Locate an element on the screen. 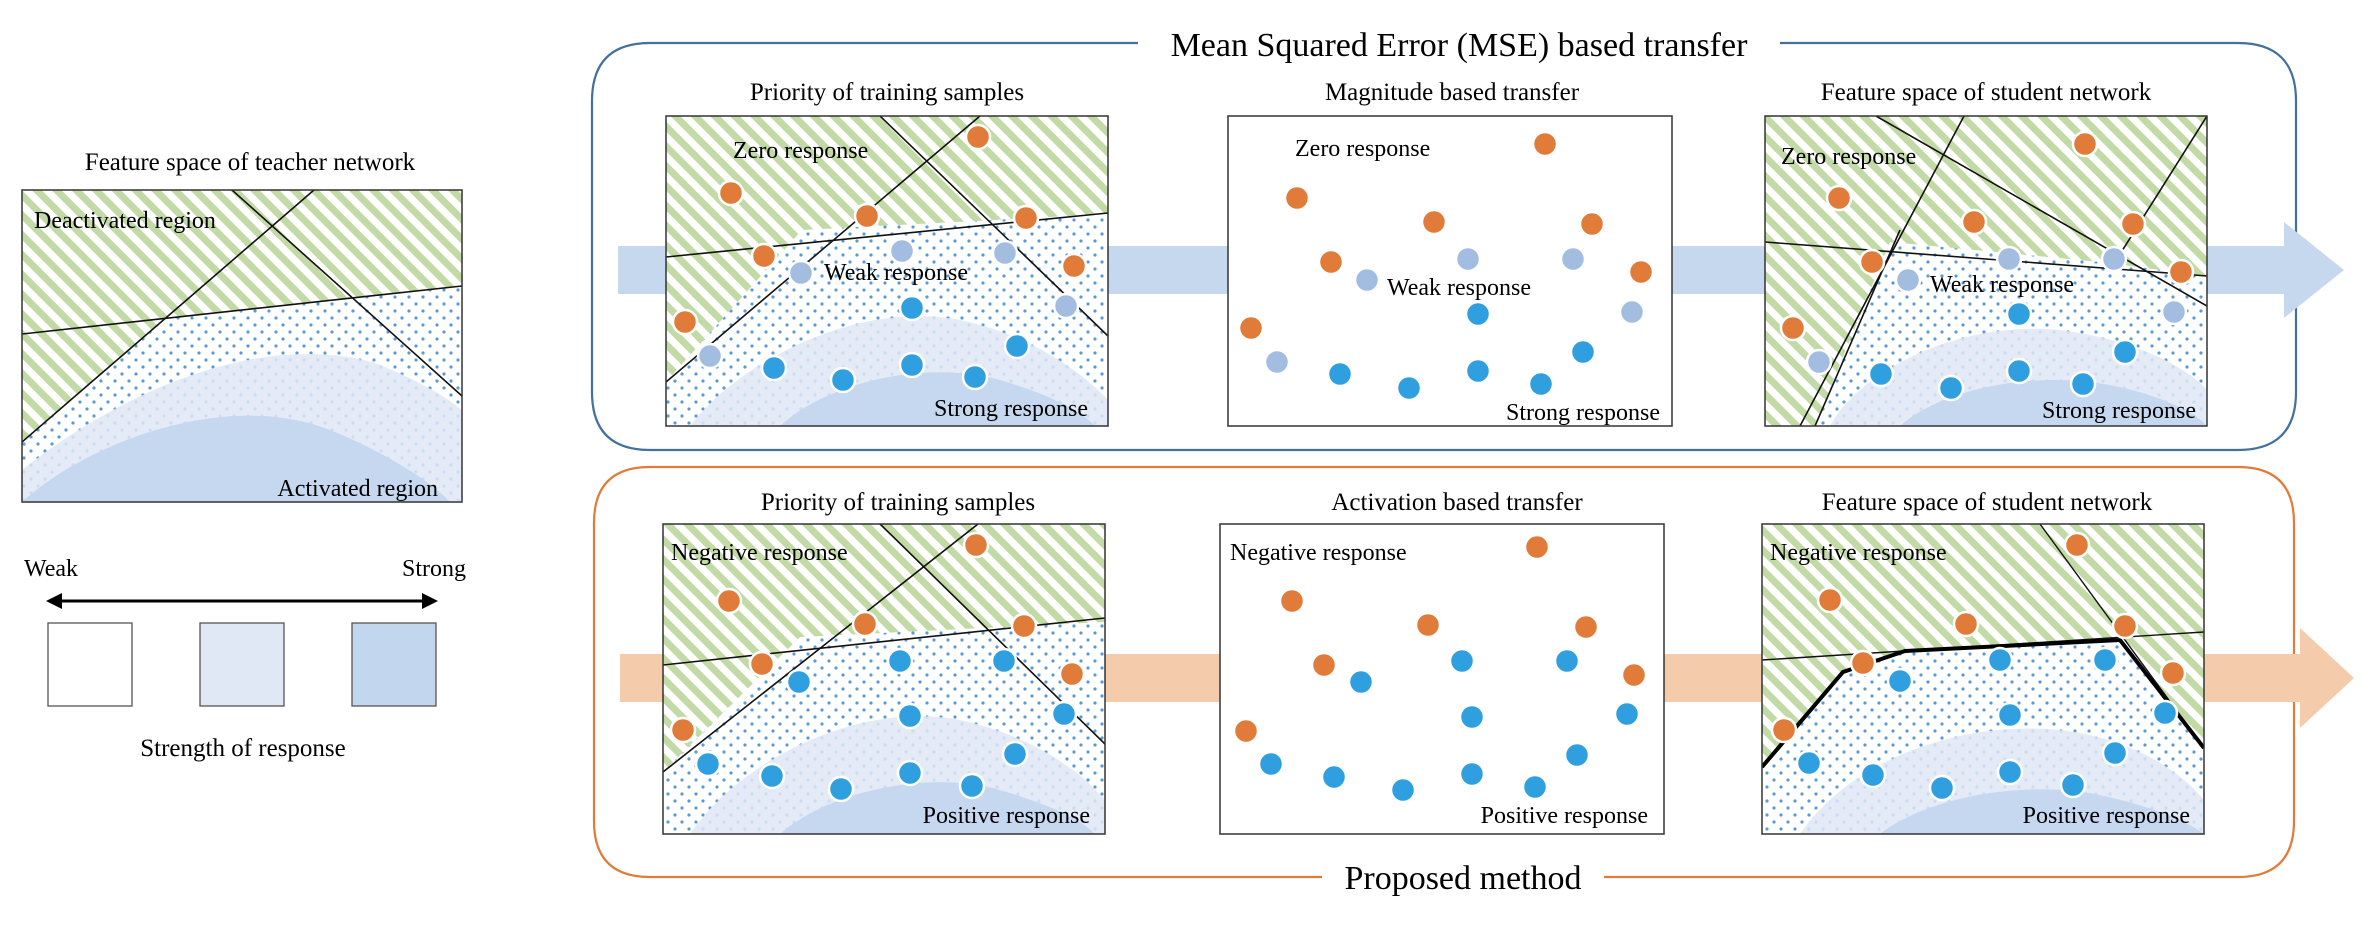  mse-magnitude-zero-label: Zero response is located at coordinates (1362, 149).